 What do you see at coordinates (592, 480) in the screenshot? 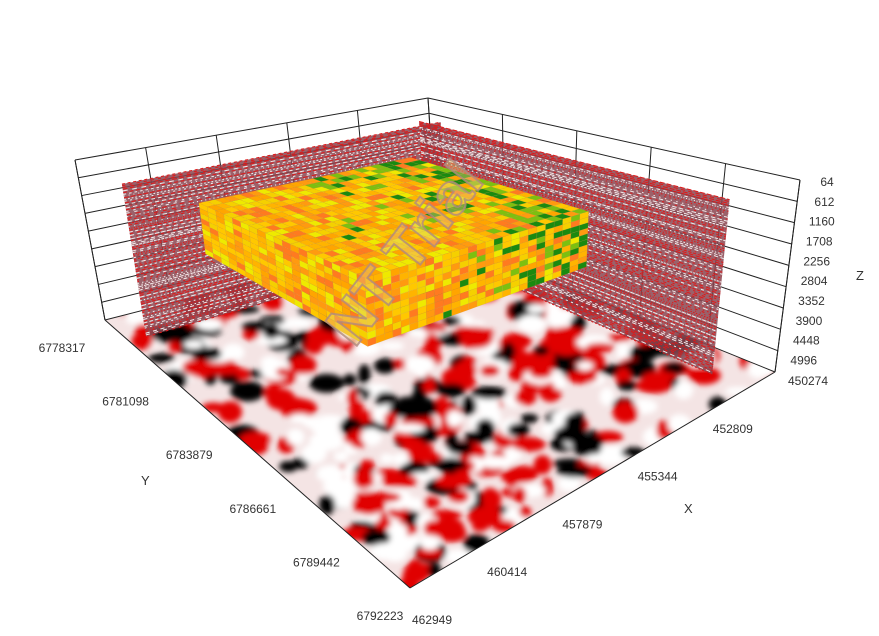
I see `x-axis-line` at bounding box center [592, 480].